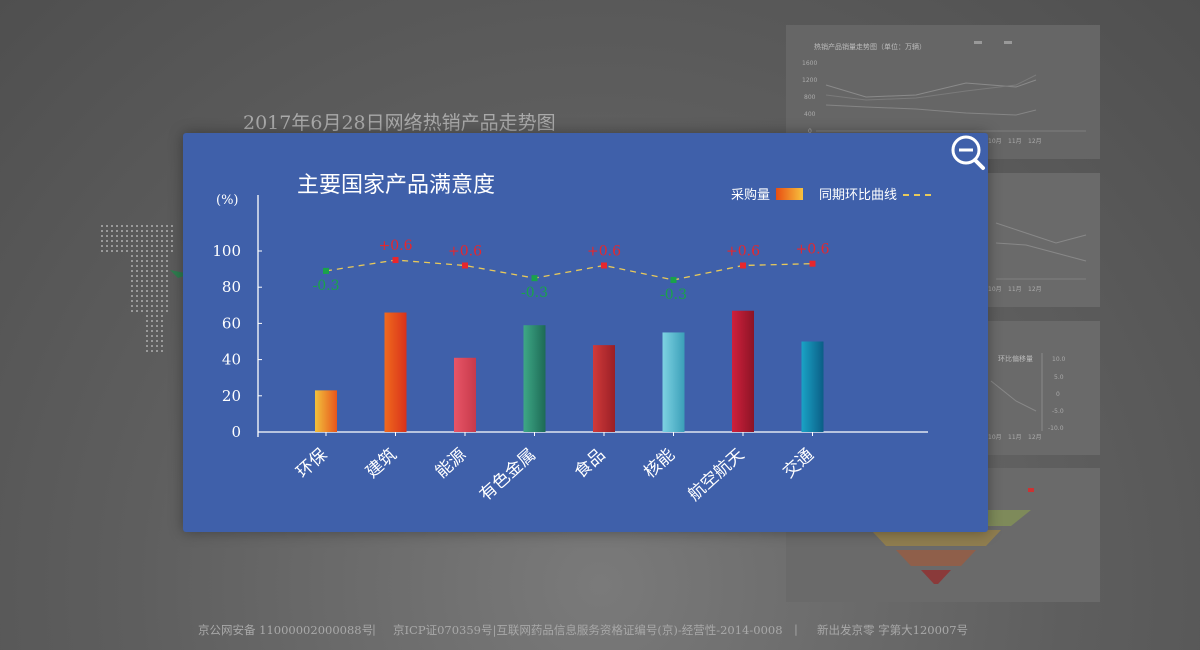  What do you see at coordinates (917, 195) in the screenshot?
I see `legend-line-swatch` at bounding box center [917, 195].